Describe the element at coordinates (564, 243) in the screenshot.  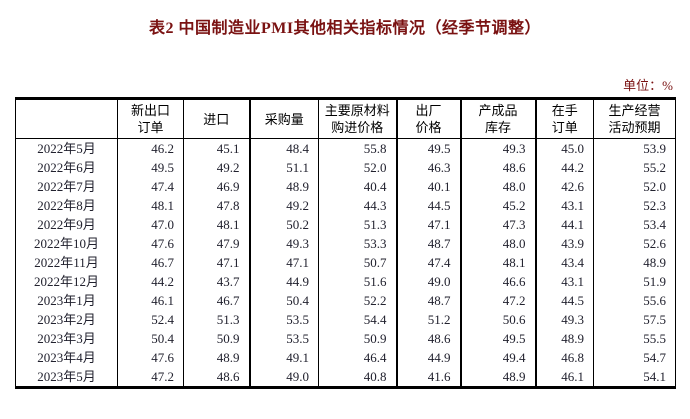
I see `cell-value: 43.9` at that location.